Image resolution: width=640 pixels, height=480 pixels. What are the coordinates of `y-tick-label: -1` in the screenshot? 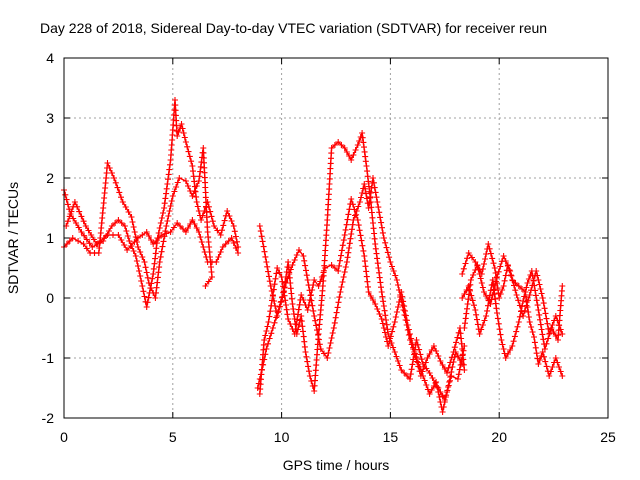 It's located at (48, 358).